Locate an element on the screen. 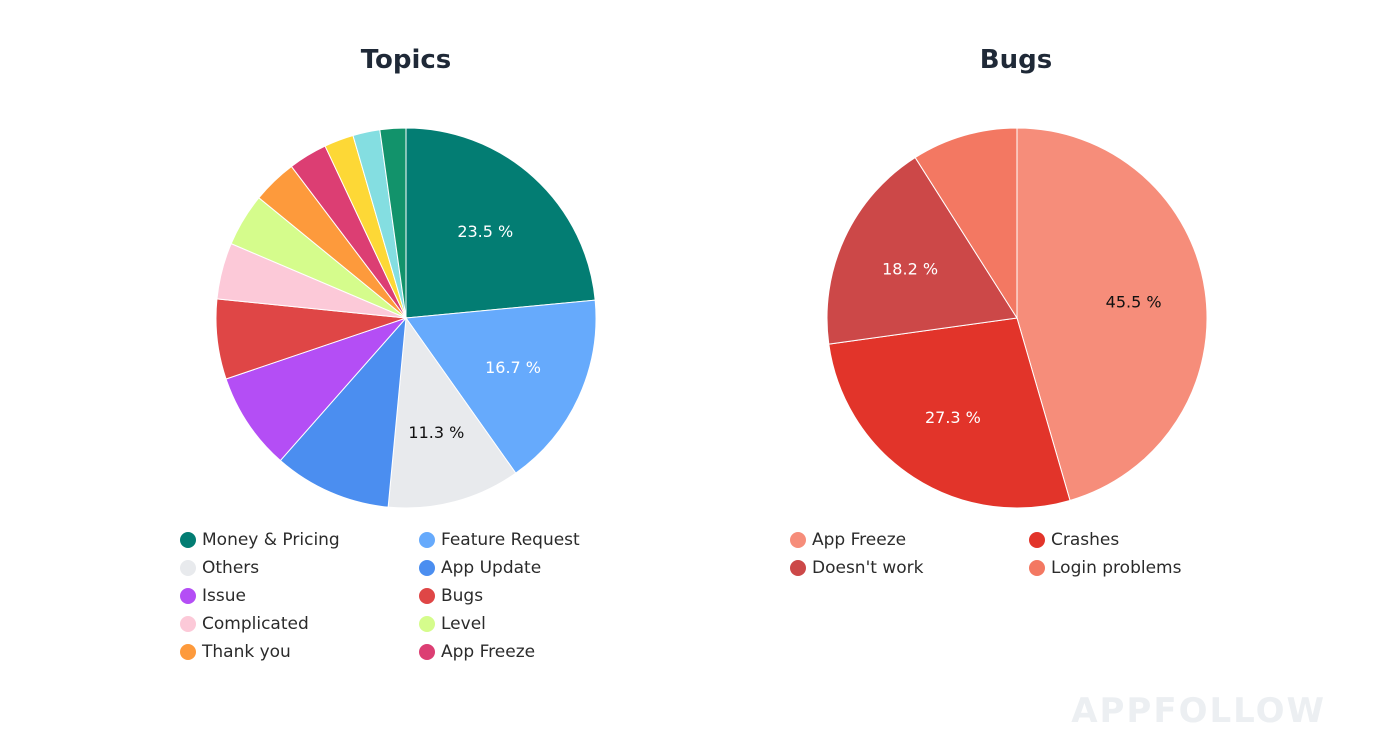  legend-label: Issue is located at coordinates (224, 596).